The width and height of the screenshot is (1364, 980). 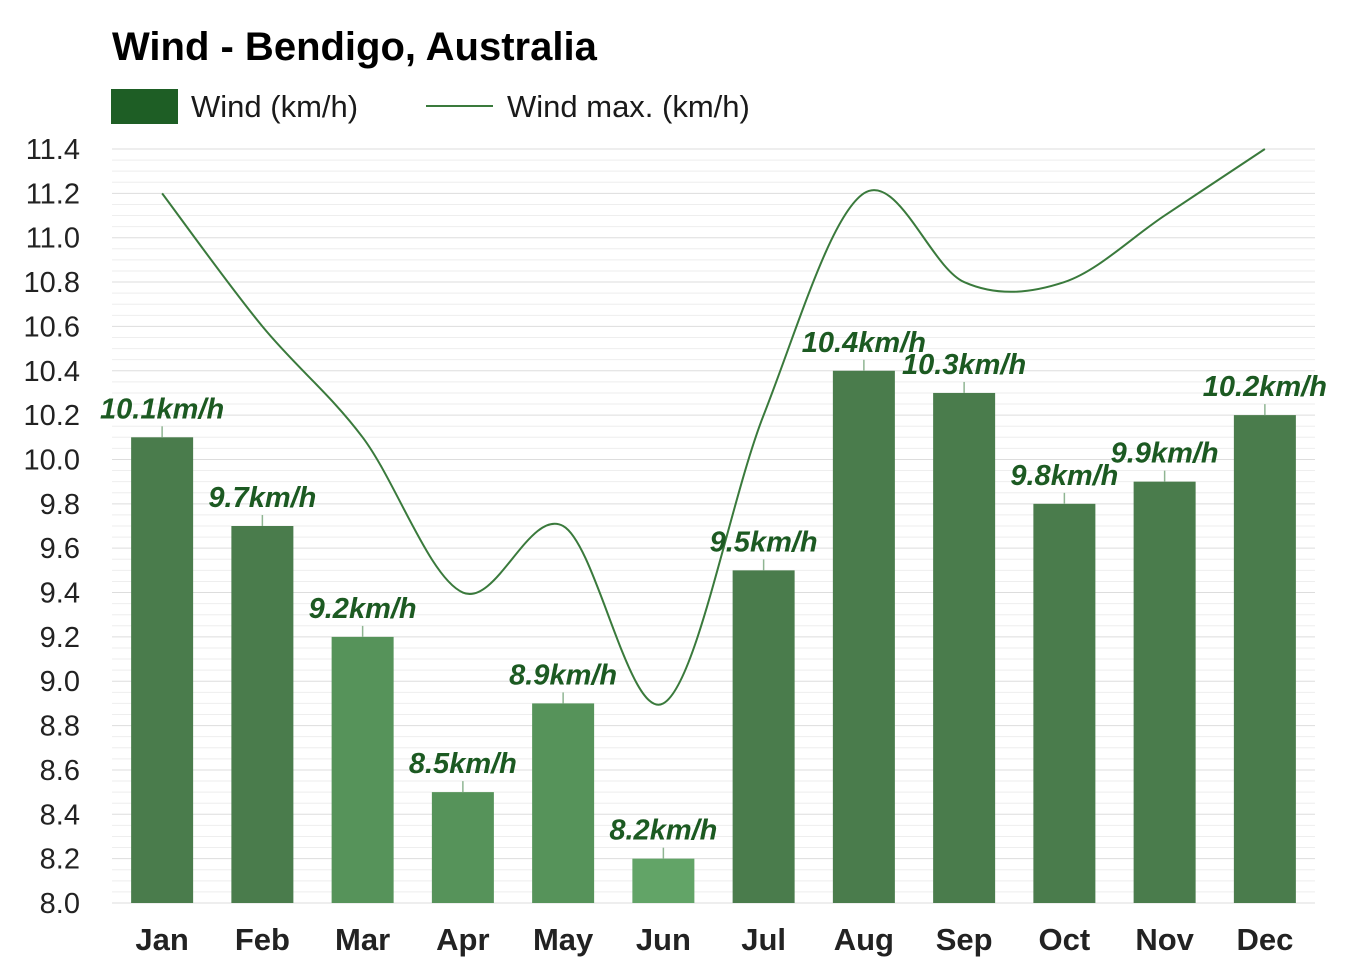 What do you see at coordinates (60, 815) in the screenshot?
I see `y-tick-label: 8.4` at bounding box center [60, 815].